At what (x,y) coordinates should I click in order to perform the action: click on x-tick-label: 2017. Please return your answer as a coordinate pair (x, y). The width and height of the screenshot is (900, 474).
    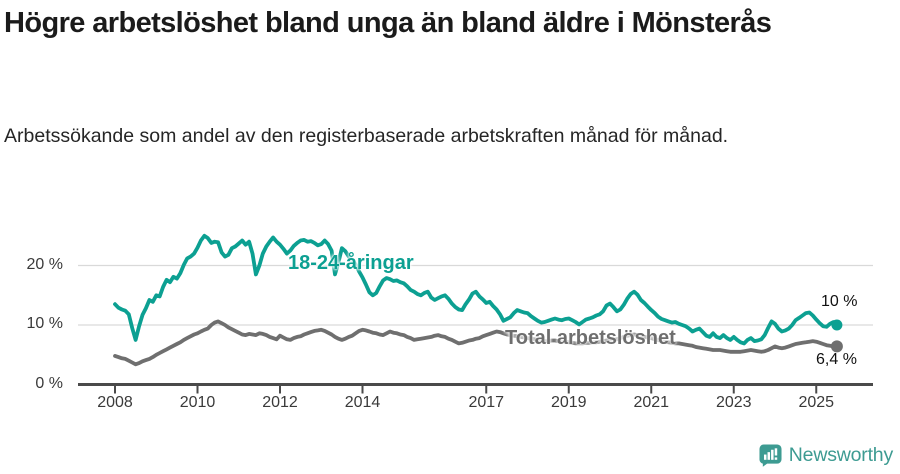
    Looking at the image, I should click on (486, 402).